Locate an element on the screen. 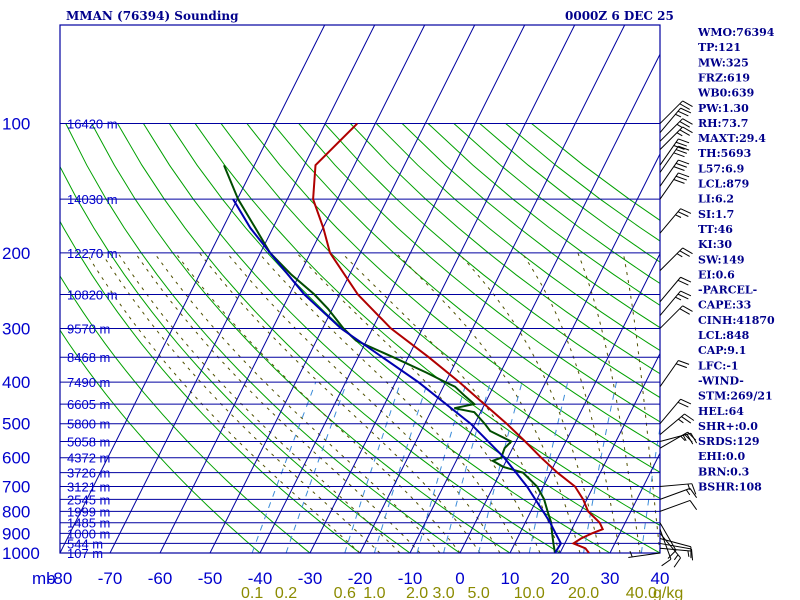 The image size is (800, 600). height-label: 12270 m is located at coordinates (92, 253).